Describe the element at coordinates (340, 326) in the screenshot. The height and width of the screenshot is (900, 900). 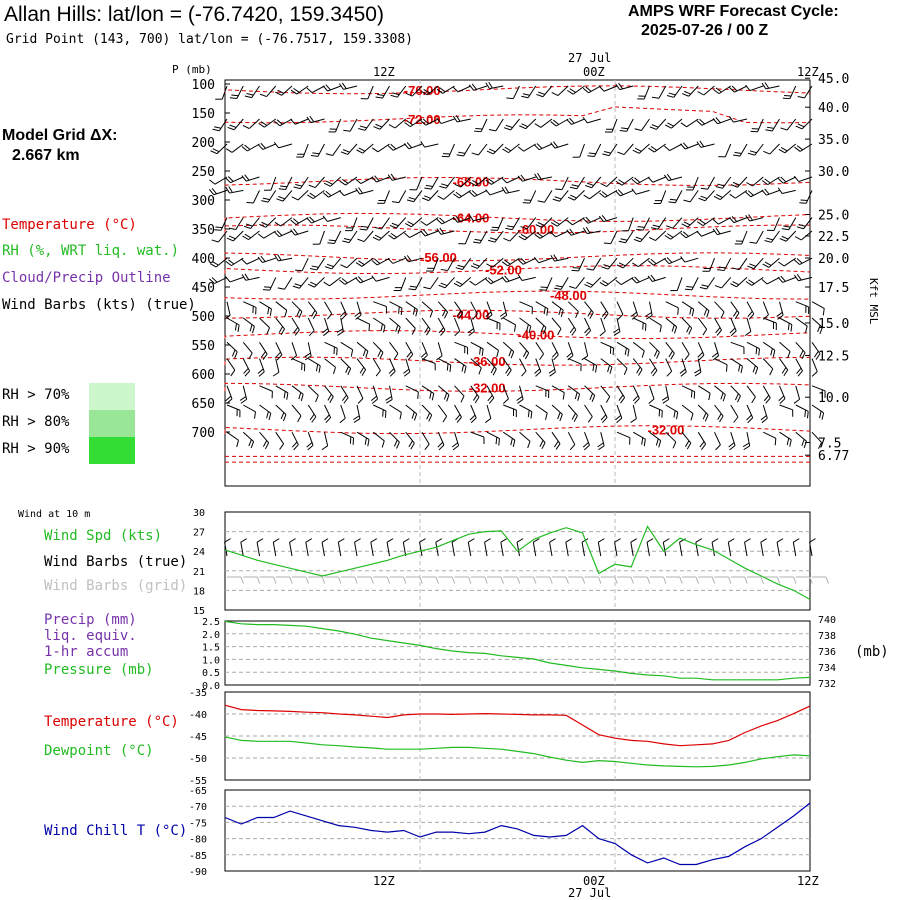
I see `wind-barb-r10-c7` at that location.